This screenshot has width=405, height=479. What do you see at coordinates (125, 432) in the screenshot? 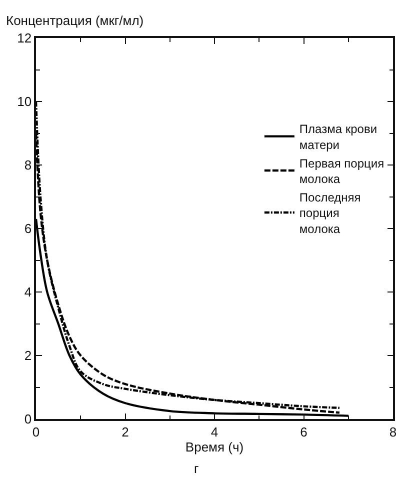
I see `x-tick-label: 2` at bounding box center [125, 432].